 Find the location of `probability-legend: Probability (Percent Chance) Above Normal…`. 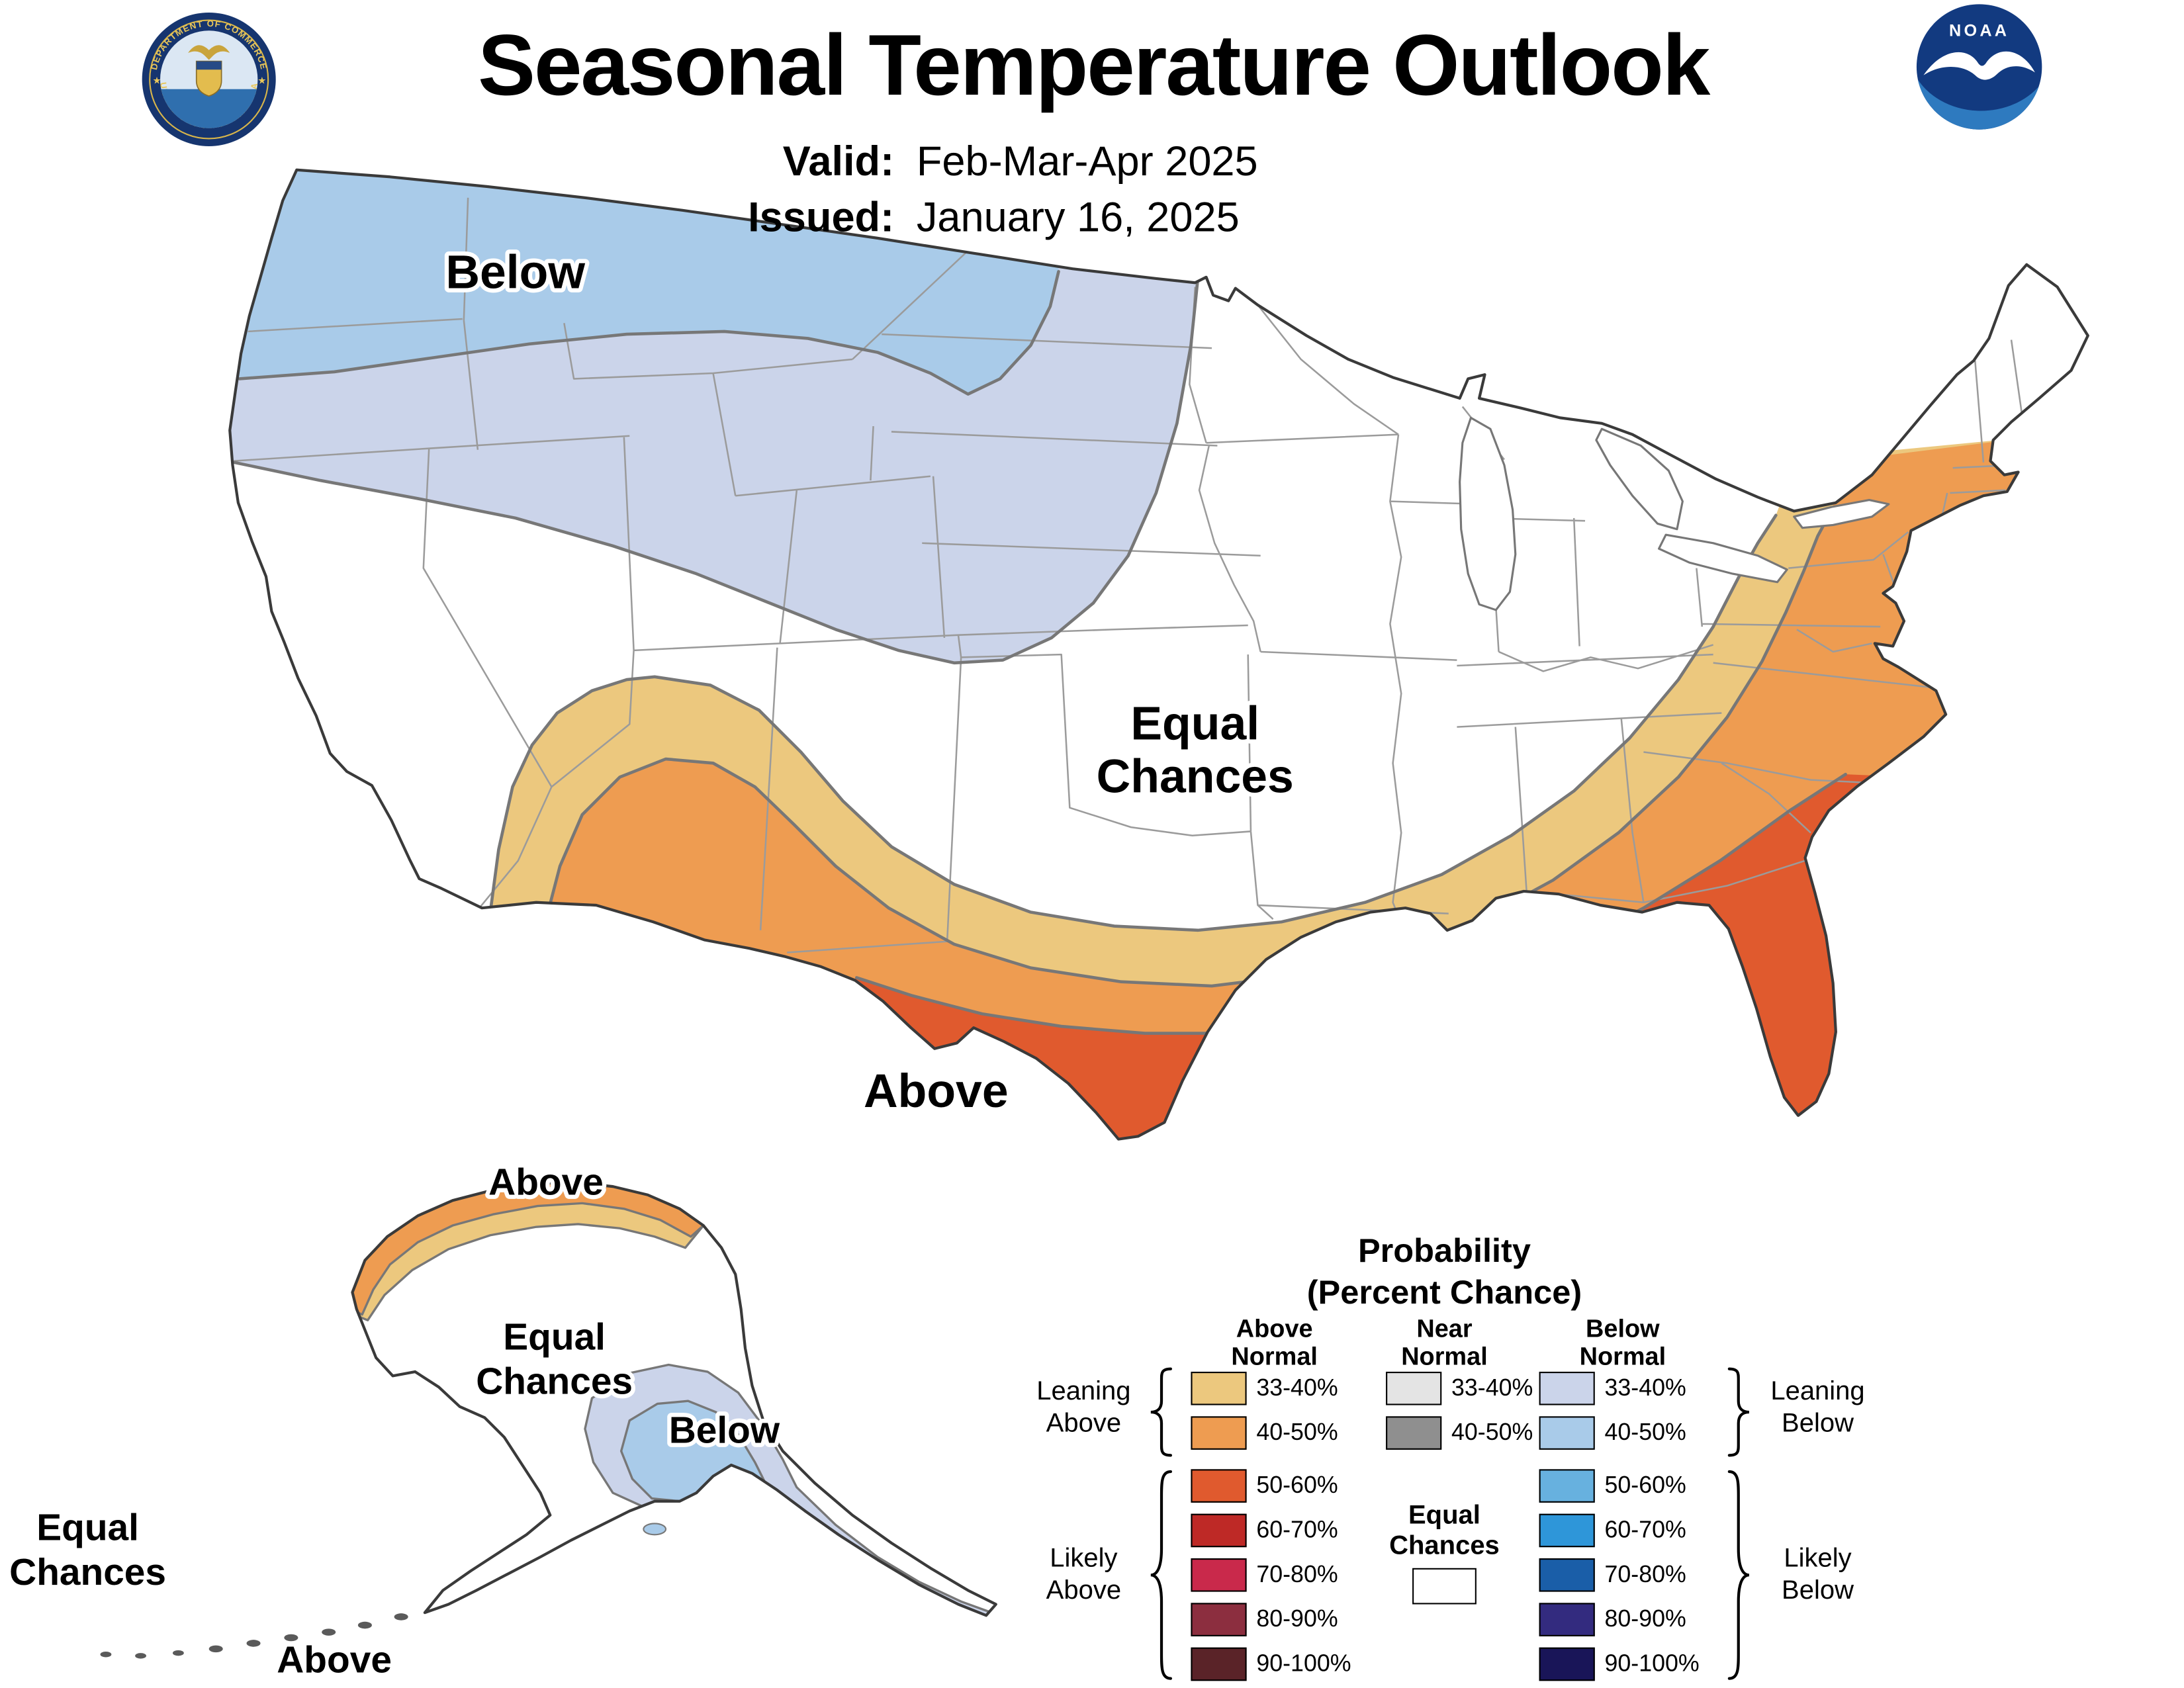

probability-legend: Probability (Percent Chance) Above Normal… is located at coordinates (1466, 1457).